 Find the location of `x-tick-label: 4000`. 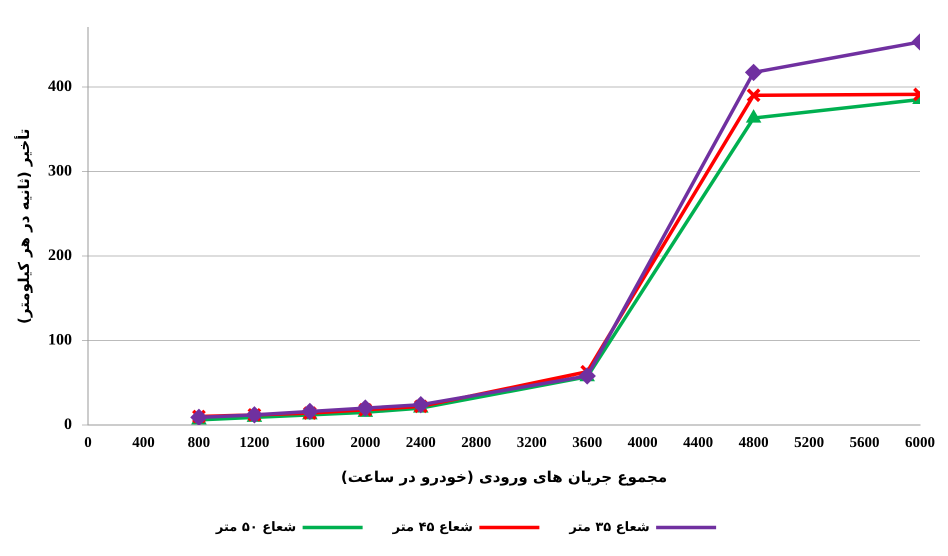

x-tick-label: 4000 is located at coordinates (643, 442).